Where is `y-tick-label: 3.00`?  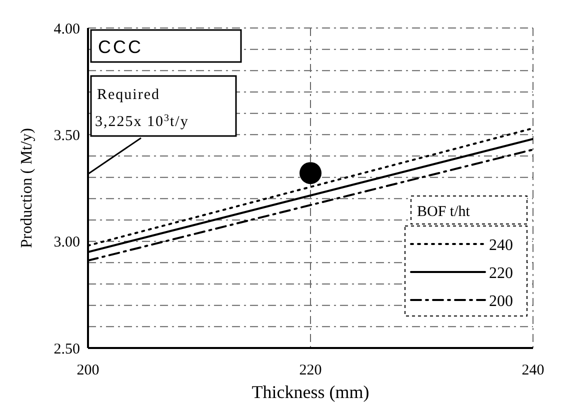 y-tick-label: 3.00 is located at coordinates (67, 242).